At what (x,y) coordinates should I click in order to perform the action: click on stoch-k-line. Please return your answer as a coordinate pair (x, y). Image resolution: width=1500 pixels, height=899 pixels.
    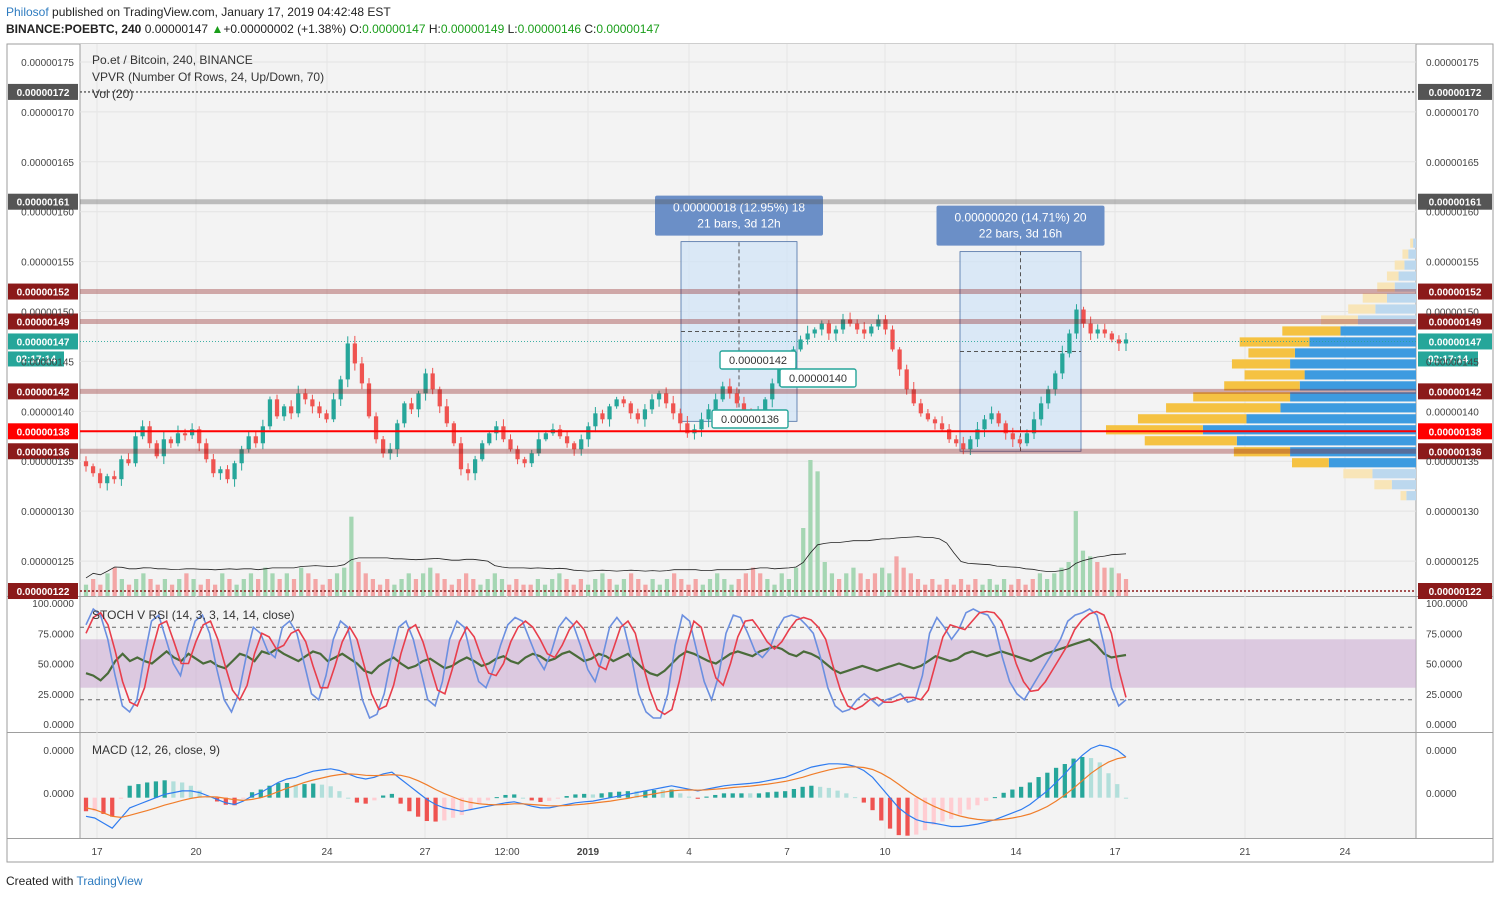
    Looking at the image, I should click on (606, 663).